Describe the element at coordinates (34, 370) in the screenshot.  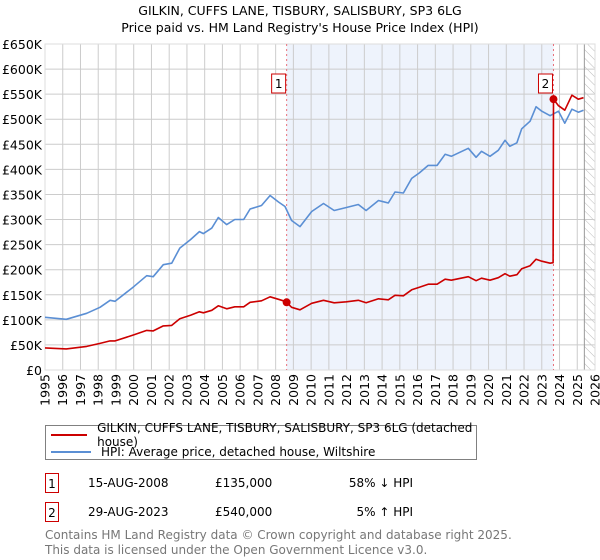
I see `y-tick-label: £0` at that location.